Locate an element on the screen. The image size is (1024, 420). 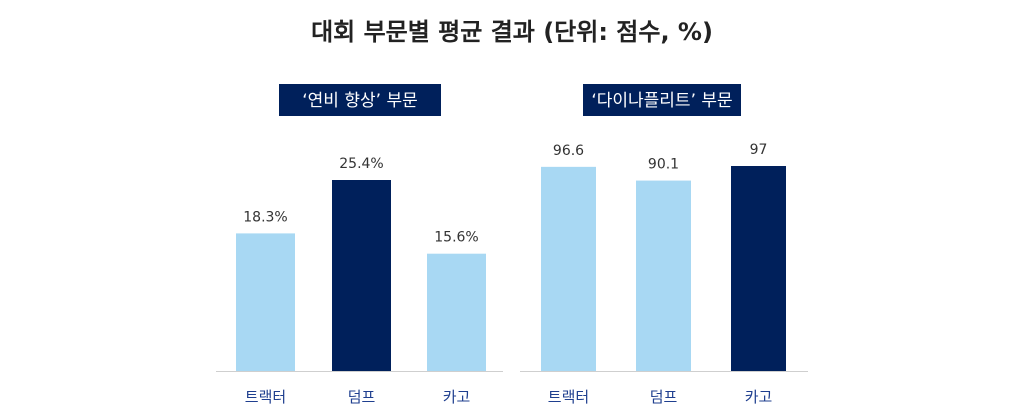
panel-title: ‘다이나플리트’ 부문 is located at coordinates (661, 101).